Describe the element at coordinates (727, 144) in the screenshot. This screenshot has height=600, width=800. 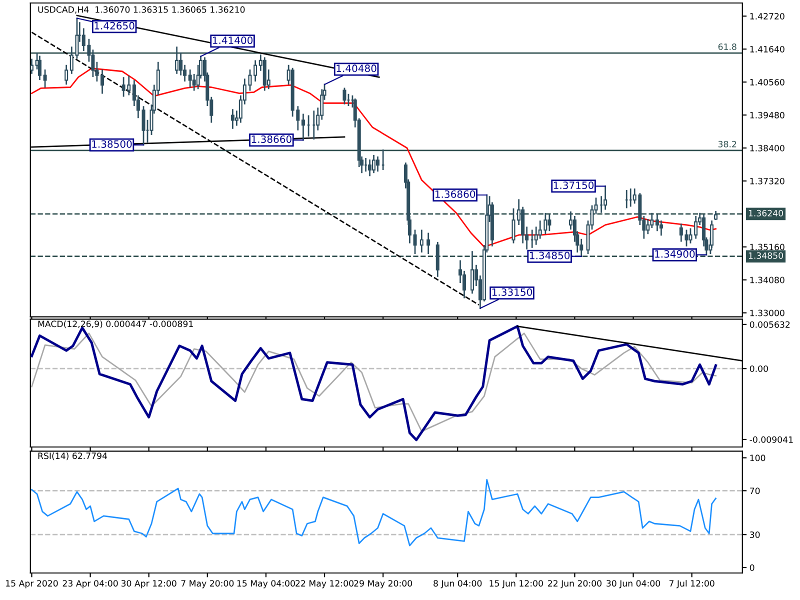
I see `annotation: 38.2` at that location.